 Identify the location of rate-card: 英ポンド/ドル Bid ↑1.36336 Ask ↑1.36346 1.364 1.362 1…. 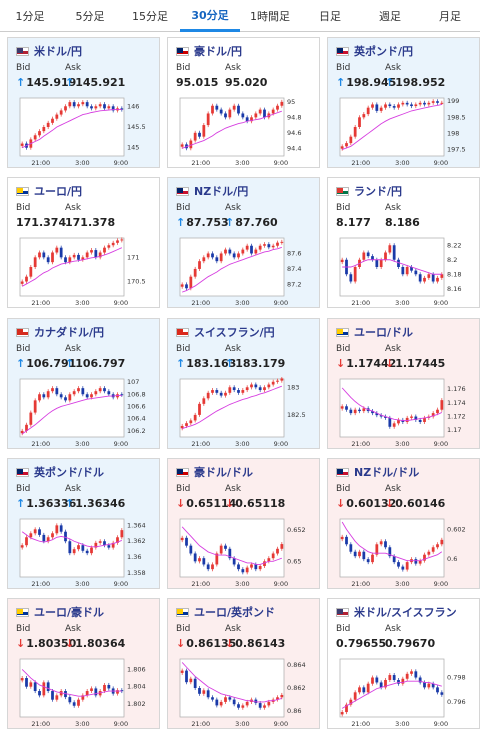
(83, 523).